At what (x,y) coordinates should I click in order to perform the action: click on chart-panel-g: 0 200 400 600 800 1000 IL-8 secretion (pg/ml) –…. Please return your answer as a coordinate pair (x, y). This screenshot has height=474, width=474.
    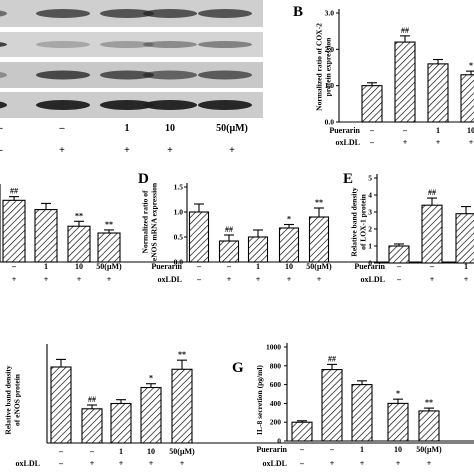
    Looking at the image, I should click on (364, 405).